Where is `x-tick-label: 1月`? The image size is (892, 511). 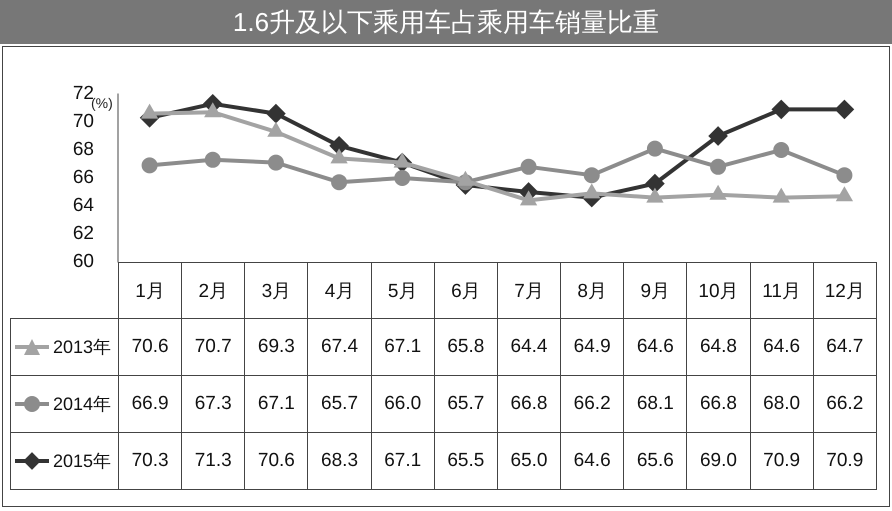
x-tick-label: 1月 is located at coordinates (150, 290).